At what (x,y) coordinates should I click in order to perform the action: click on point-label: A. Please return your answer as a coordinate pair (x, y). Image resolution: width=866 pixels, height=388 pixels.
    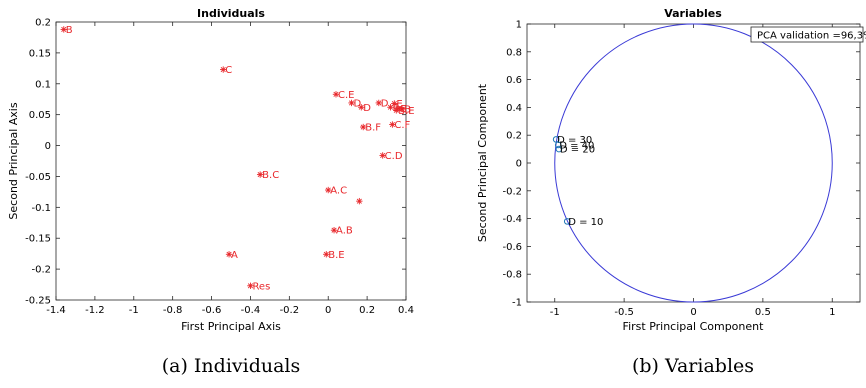
    Looking at the image, I should click on (234, 255).